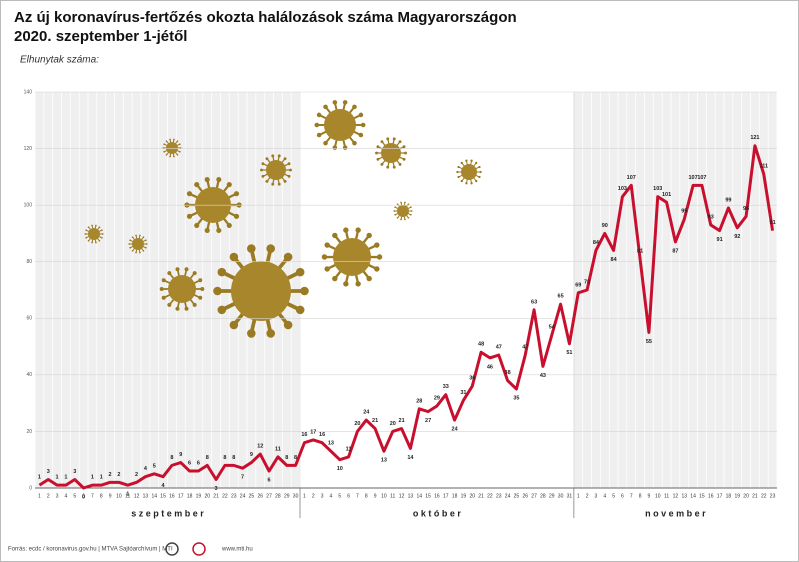 This screenshot has width=799, height=562. I want to click on x-tick-label: 2, so click(313, 496).